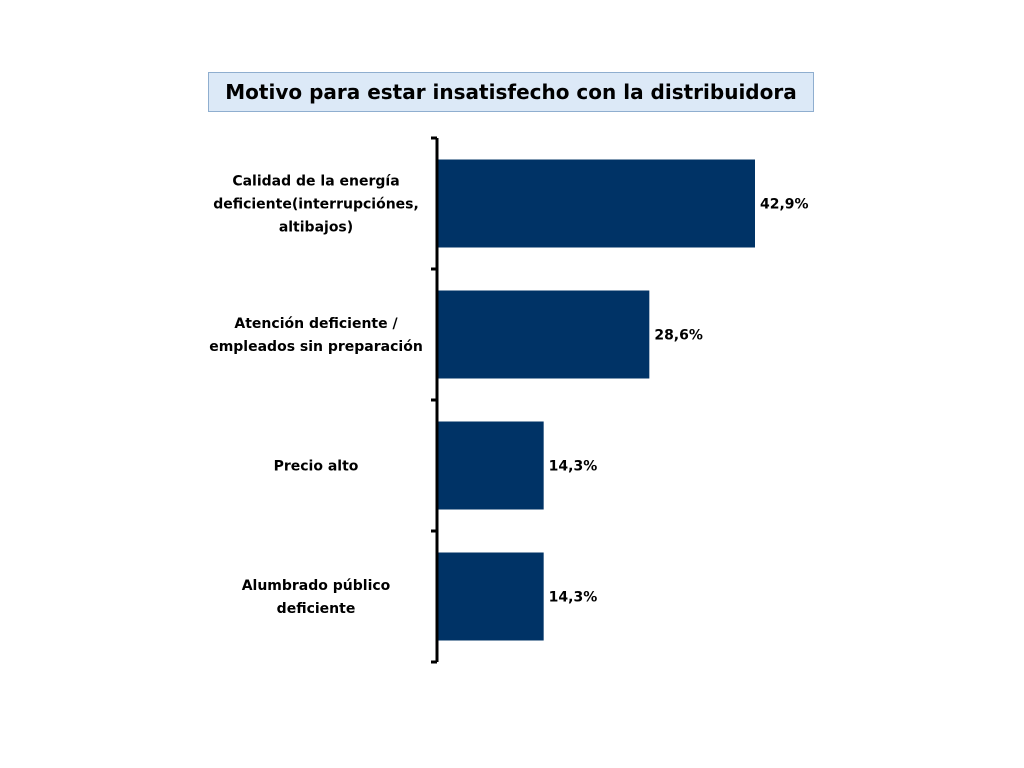  I want to click on category-label-line: Atención deficiente /, so click(316, 324).